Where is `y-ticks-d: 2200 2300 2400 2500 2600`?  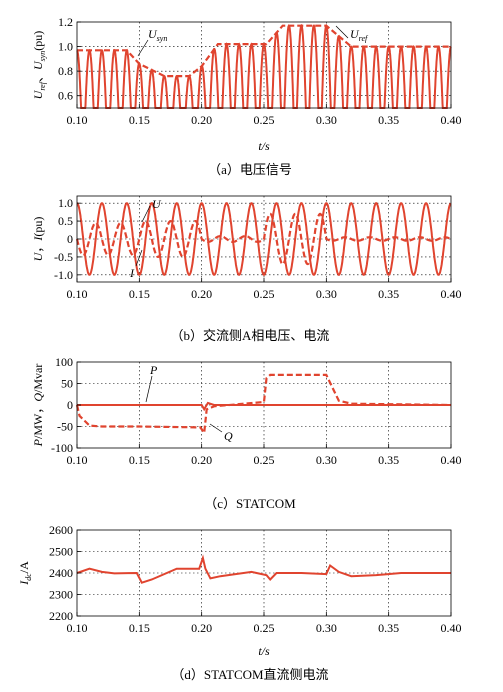 y-ticks-d: 2200 2300 2400 2500 2600 is located at coordinates (65, 573).